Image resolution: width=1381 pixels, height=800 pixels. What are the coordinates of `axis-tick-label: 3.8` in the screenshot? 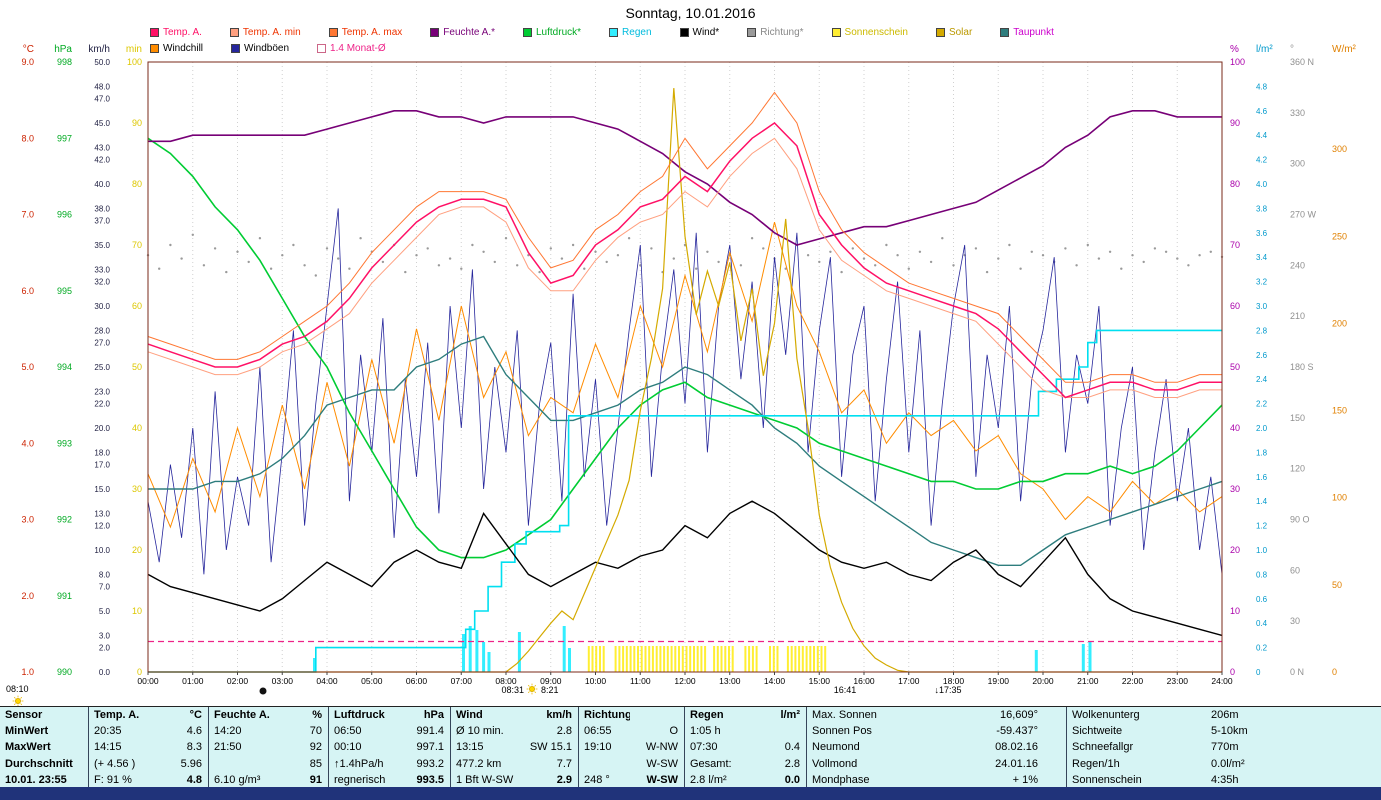 It's located at (1262, 208).